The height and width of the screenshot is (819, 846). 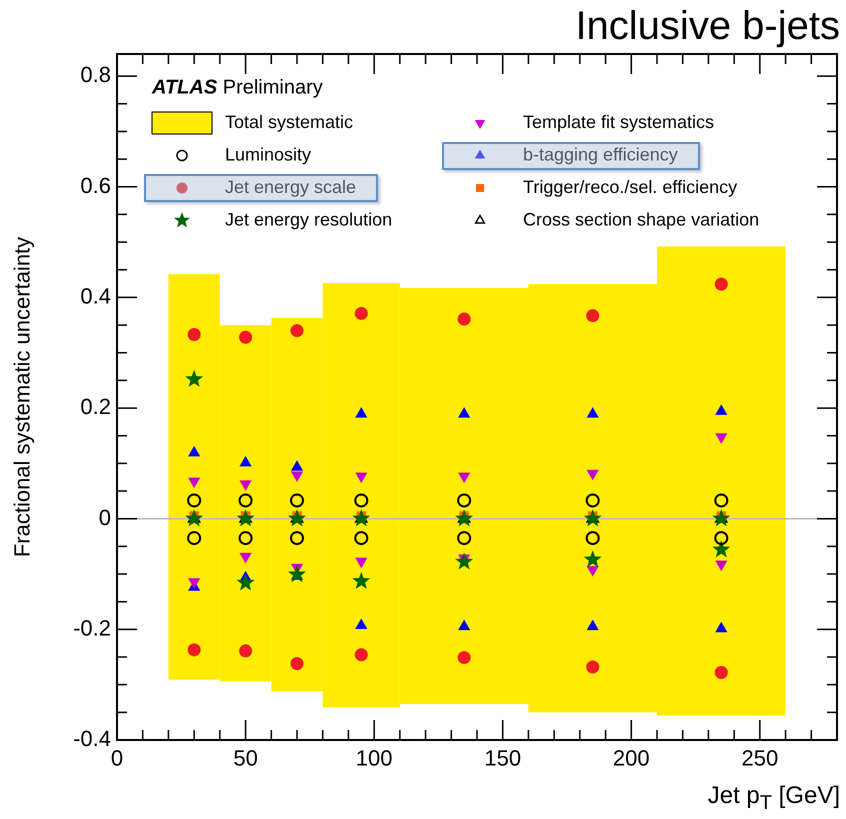 I want to click on y-tick-label: -0.4, so click(x=92, y=739).